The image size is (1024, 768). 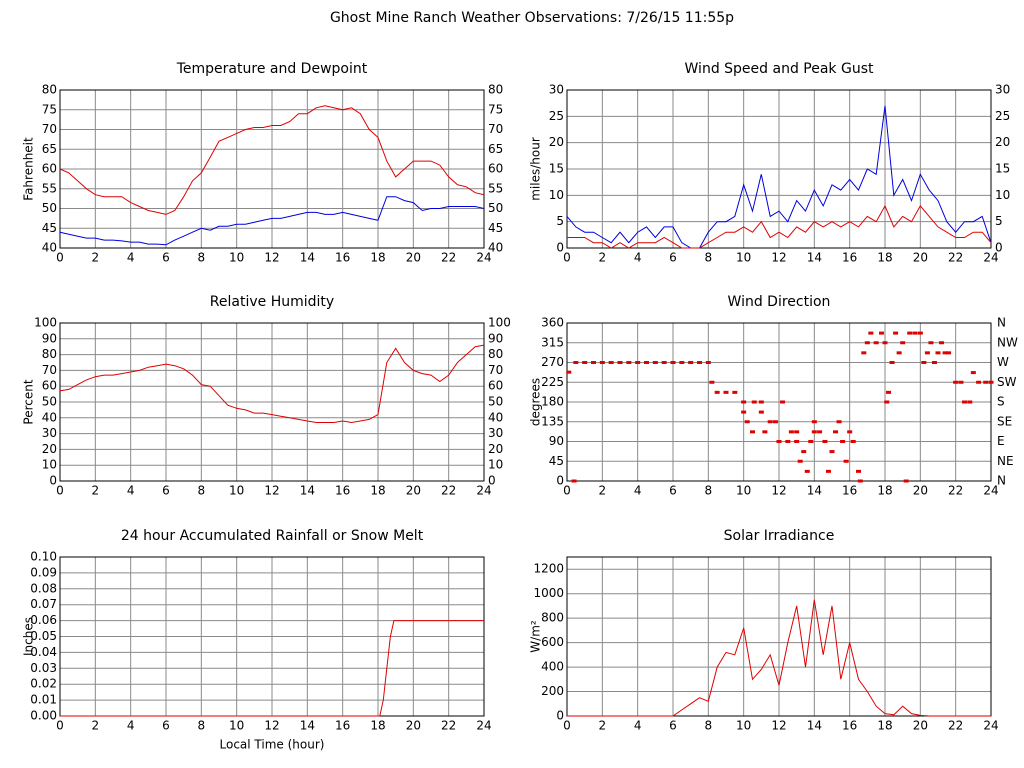 What do you see at coordinates (673, 726) in the screenshot?
I see `x-tick-label: 6` at bounding box center [673, 726].